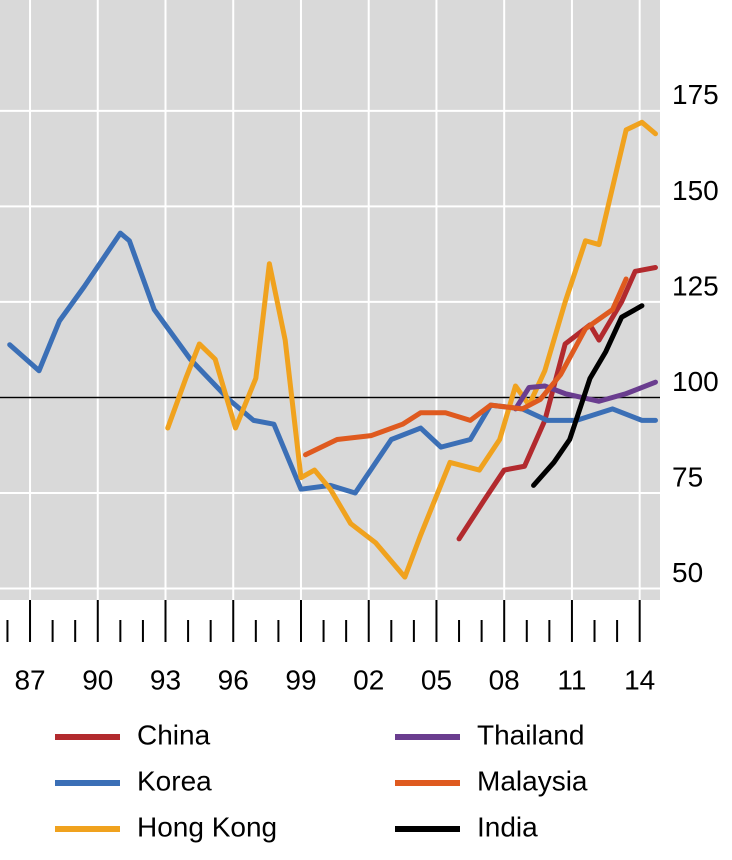 This screenshot has height=860, width=732. I want to click on x-tick-label: 93, so click(165, 679).